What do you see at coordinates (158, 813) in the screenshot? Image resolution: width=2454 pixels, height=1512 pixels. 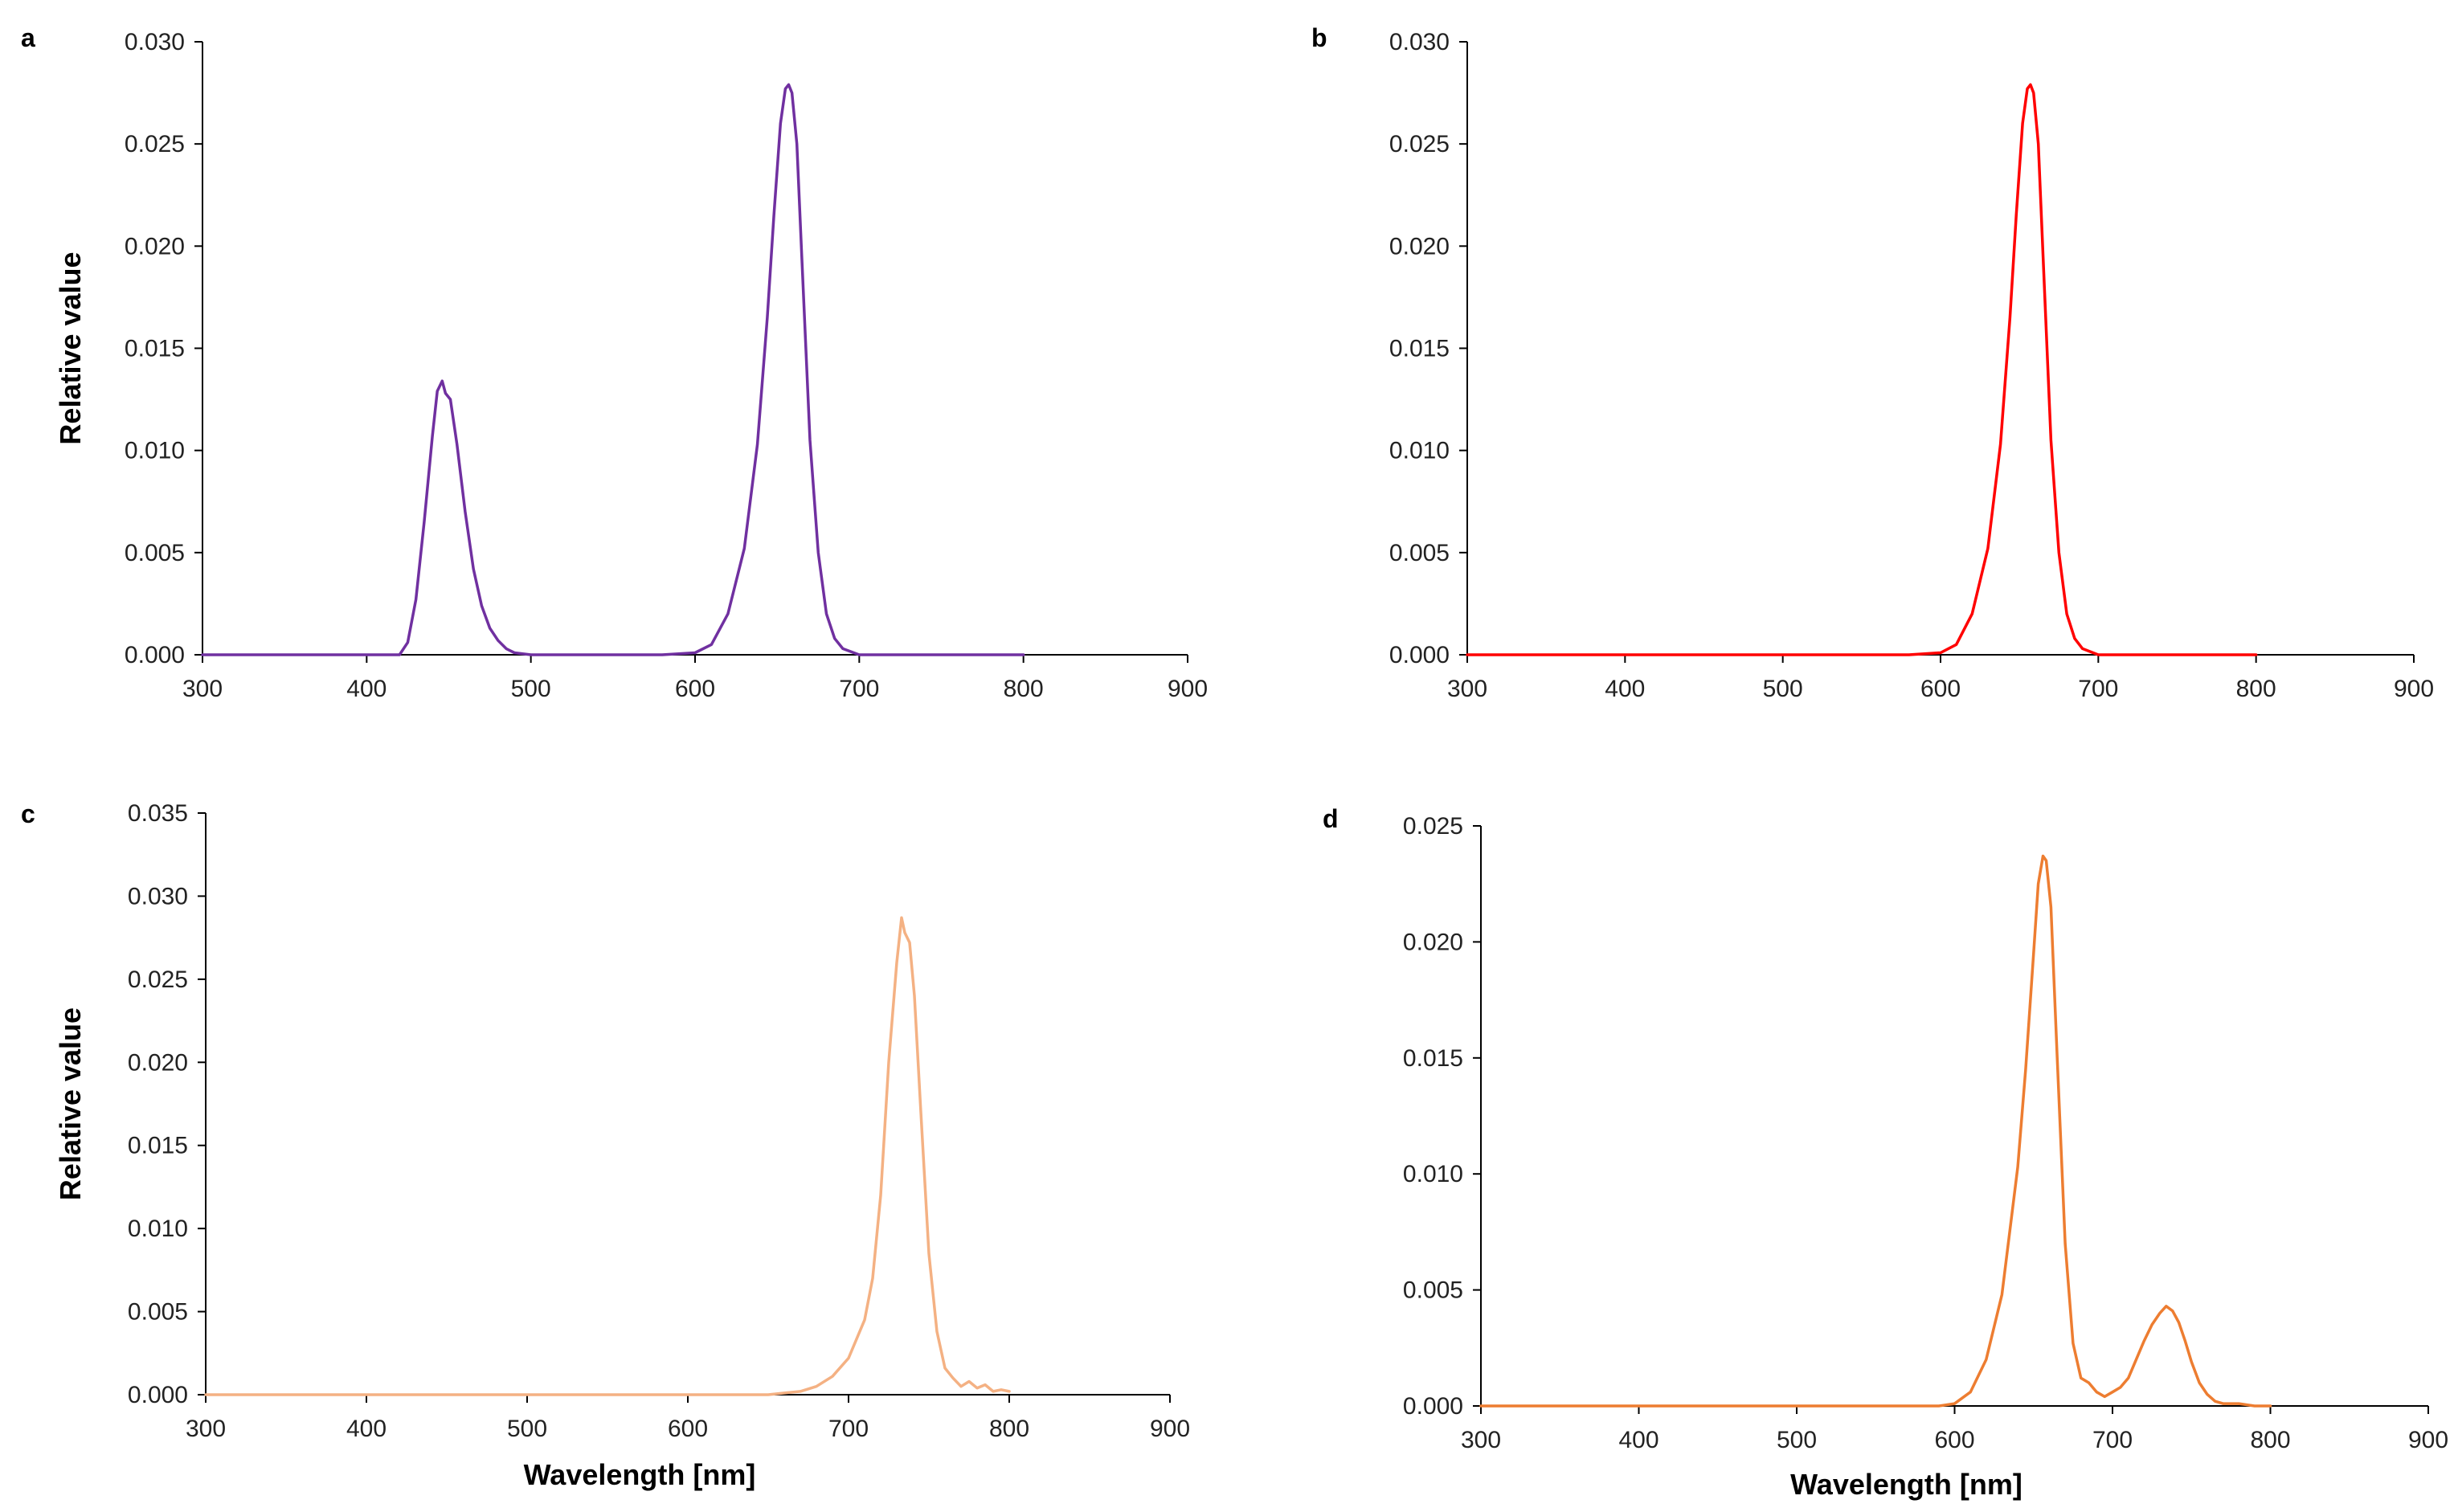 I see `y-tick-label: 0.035` at bounding box center [158, 813].